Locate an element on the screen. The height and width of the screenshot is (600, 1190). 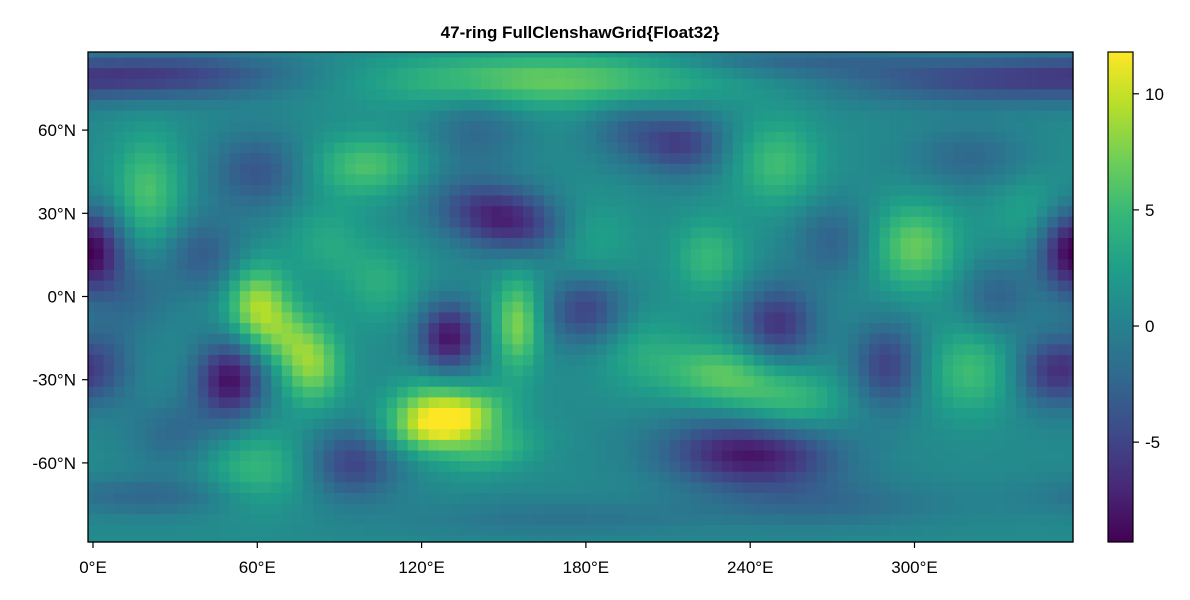
x-tick-label: 60°E is located at coordinates (257, 567).